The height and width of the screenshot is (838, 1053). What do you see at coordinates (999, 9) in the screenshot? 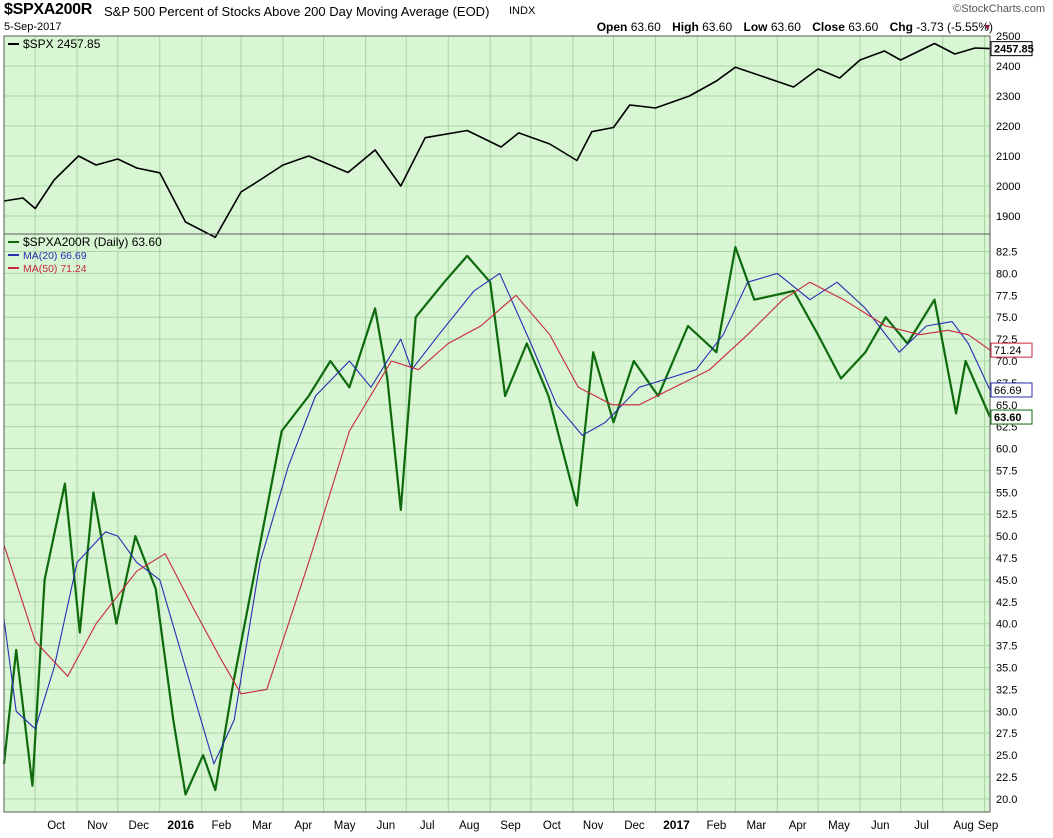
I see `brand-logo: ©StockCharts.com` at bounding box center [999, 9].